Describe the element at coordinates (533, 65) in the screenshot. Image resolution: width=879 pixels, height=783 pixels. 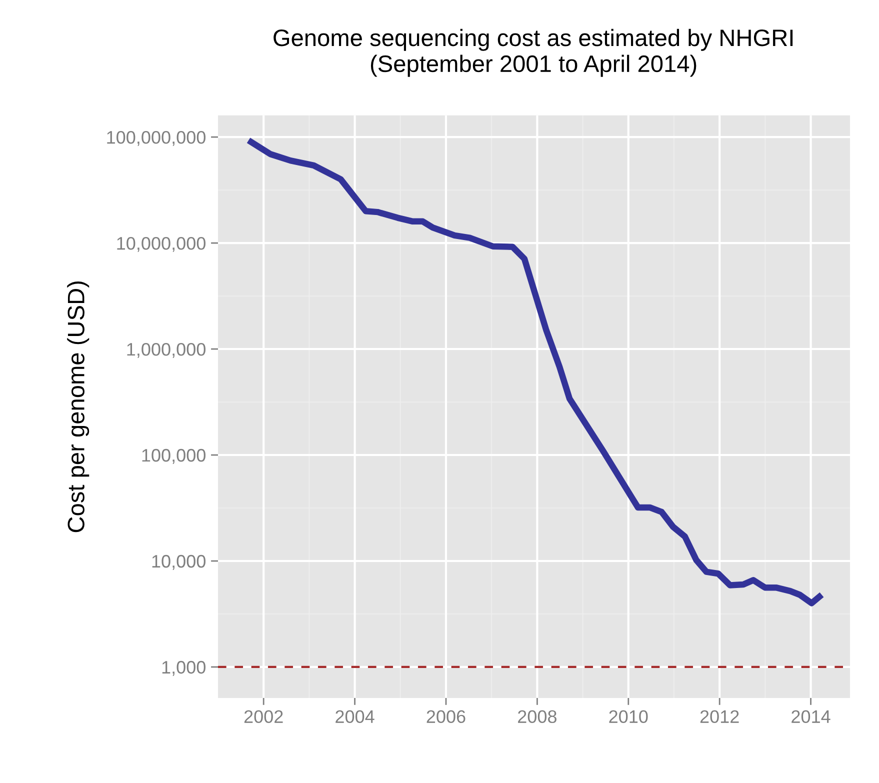
I see `chart-subtitle: (September 2001 to April 2014)` at that location.